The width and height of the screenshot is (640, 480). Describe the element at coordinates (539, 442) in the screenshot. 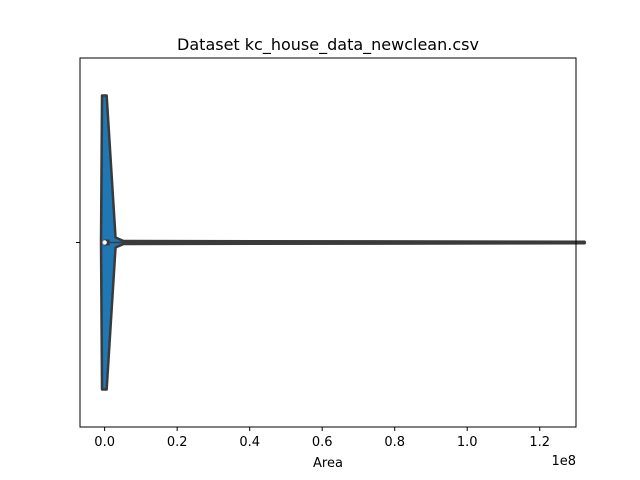

I see `x-tick-label: 1.2` at that location.